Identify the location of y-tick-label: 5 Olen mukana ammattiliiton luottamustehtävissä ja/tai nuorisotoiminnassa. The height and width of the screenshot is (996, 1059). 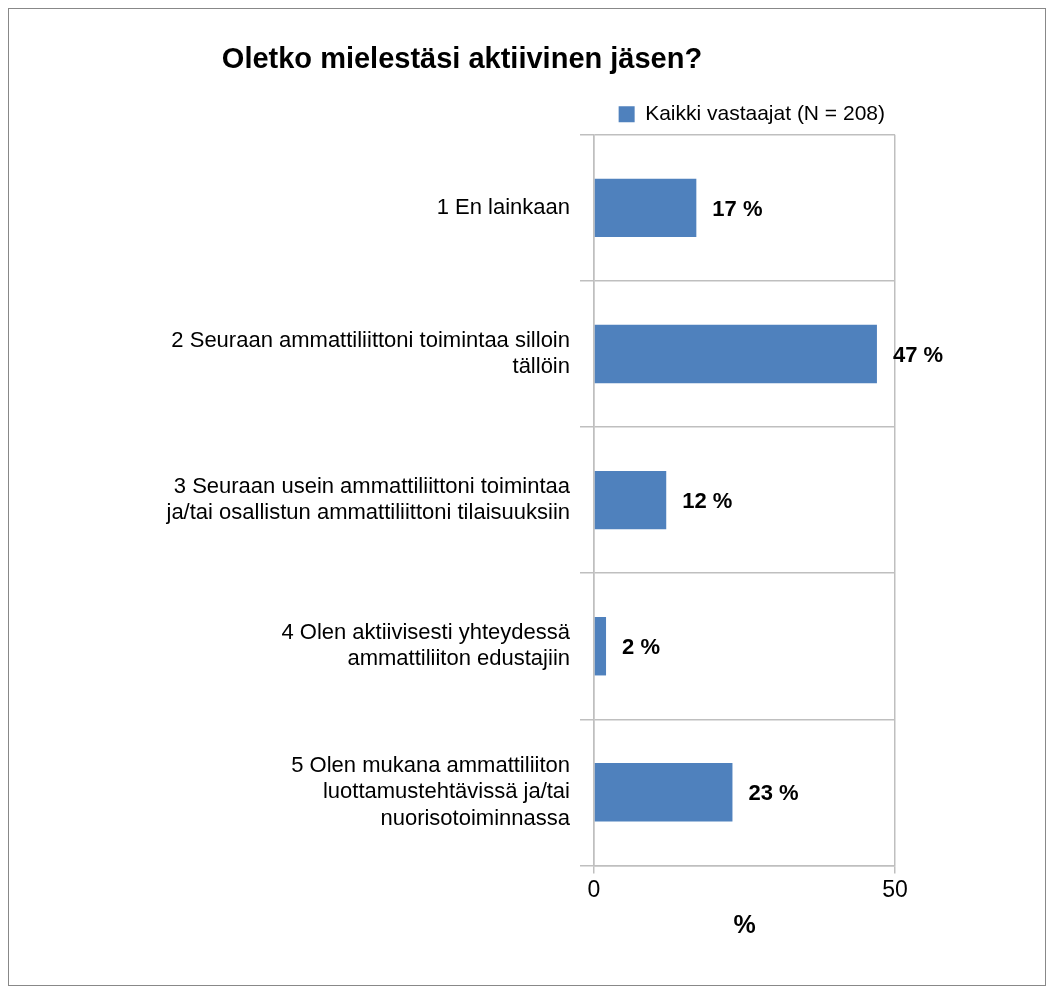
(431, 791).